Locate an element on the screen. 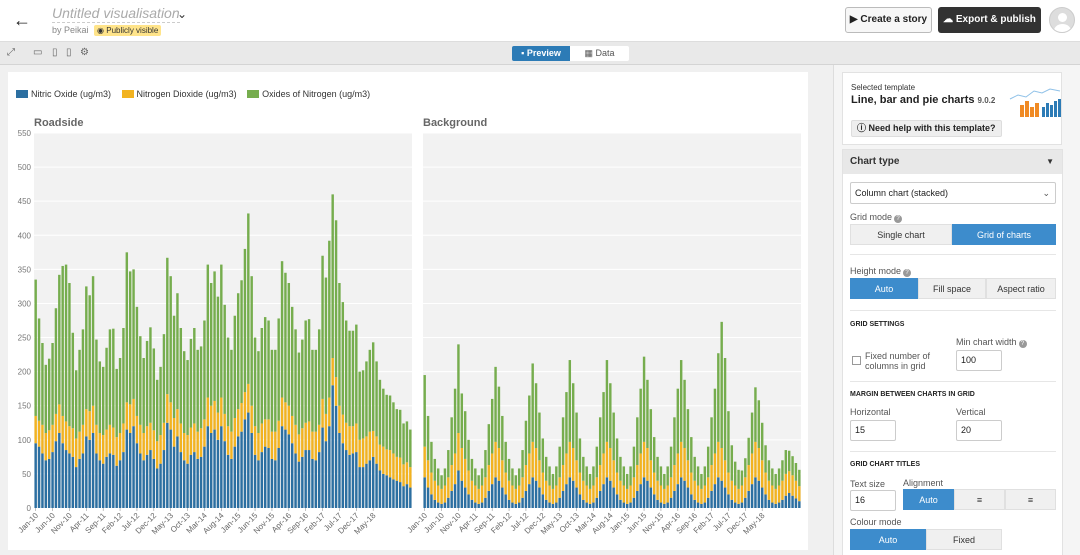 The height and width of the screenshot is (555, 1080). section-header: Chart type ▼ is located at coordinates (952, 162).